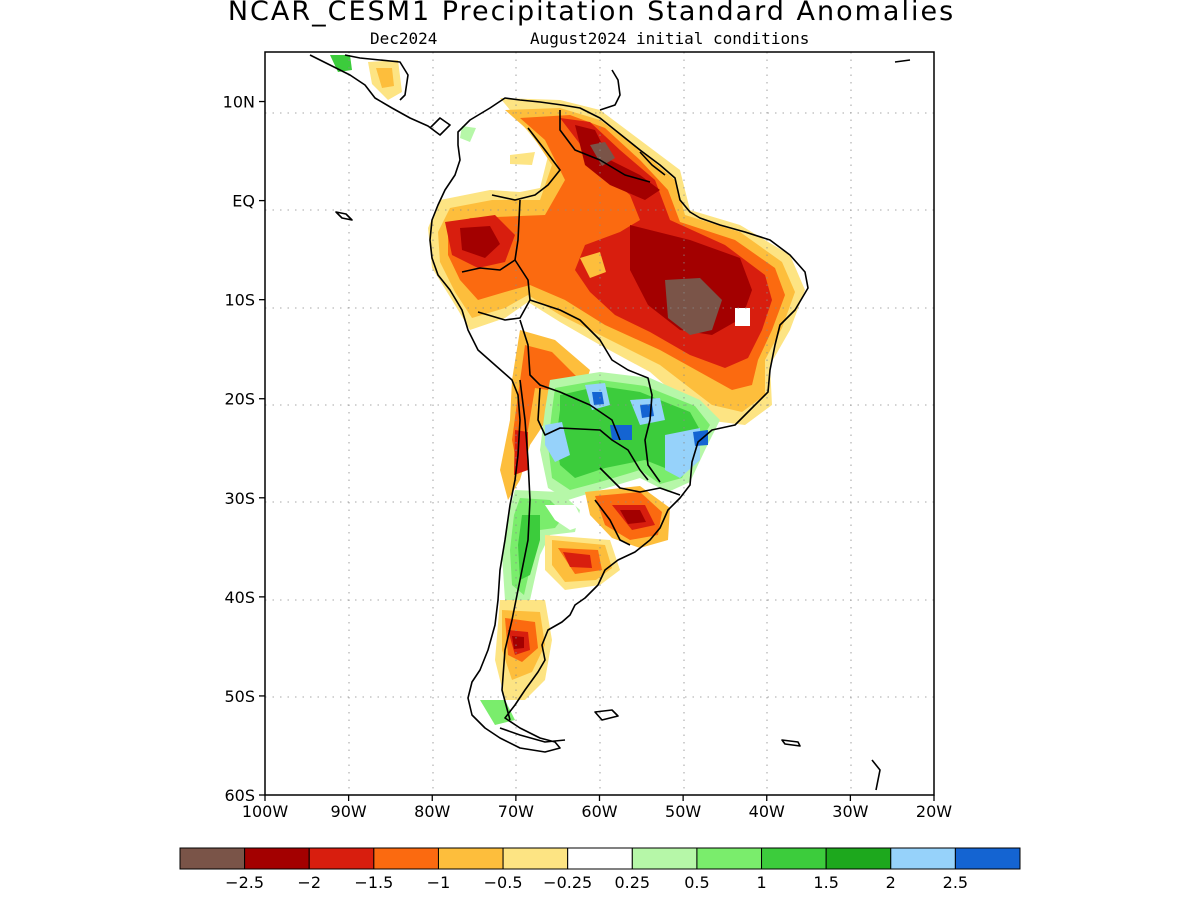  Describe the element at coordinates (616, 261) in the screenshot. I see `northern-dry-region` at that location.